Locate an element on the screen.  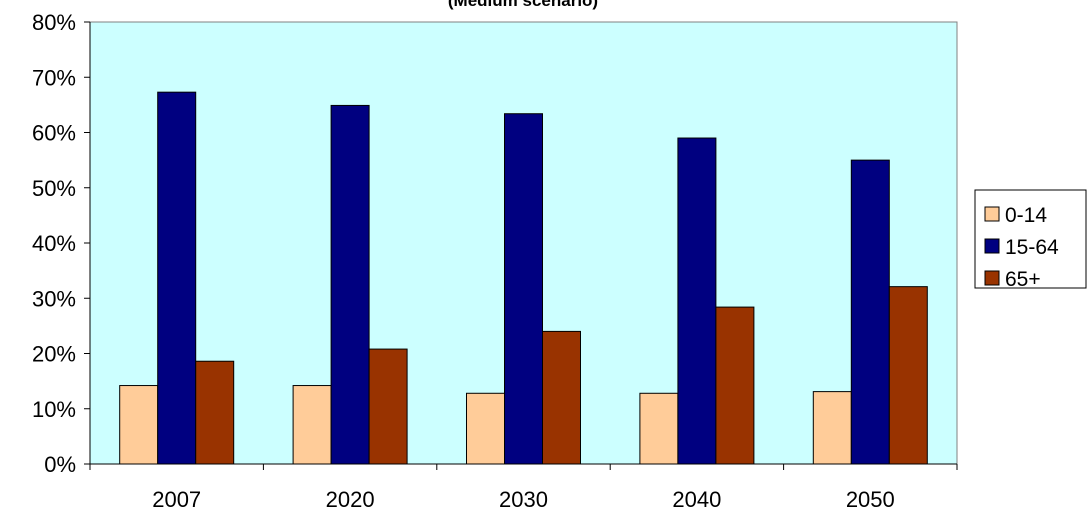
bar-0-14-2007 is located at coordinates (139, 425).